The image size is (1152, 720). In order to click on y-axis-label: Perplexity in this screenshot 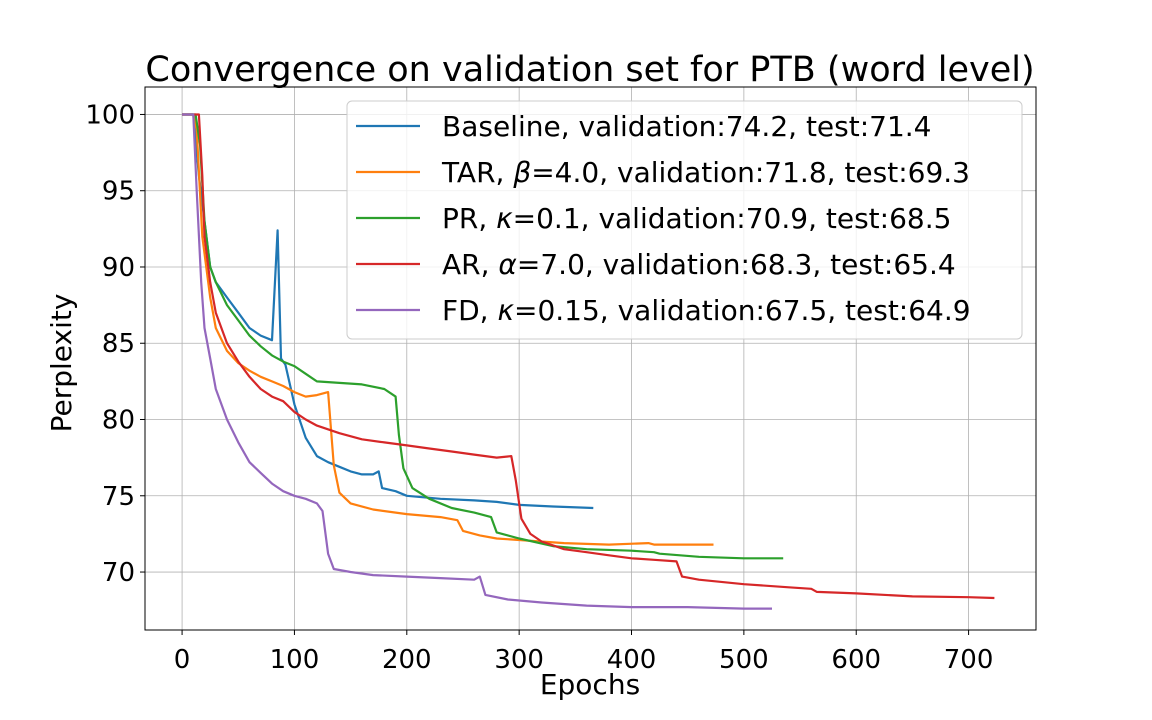, I will do `click(61, 363)`.